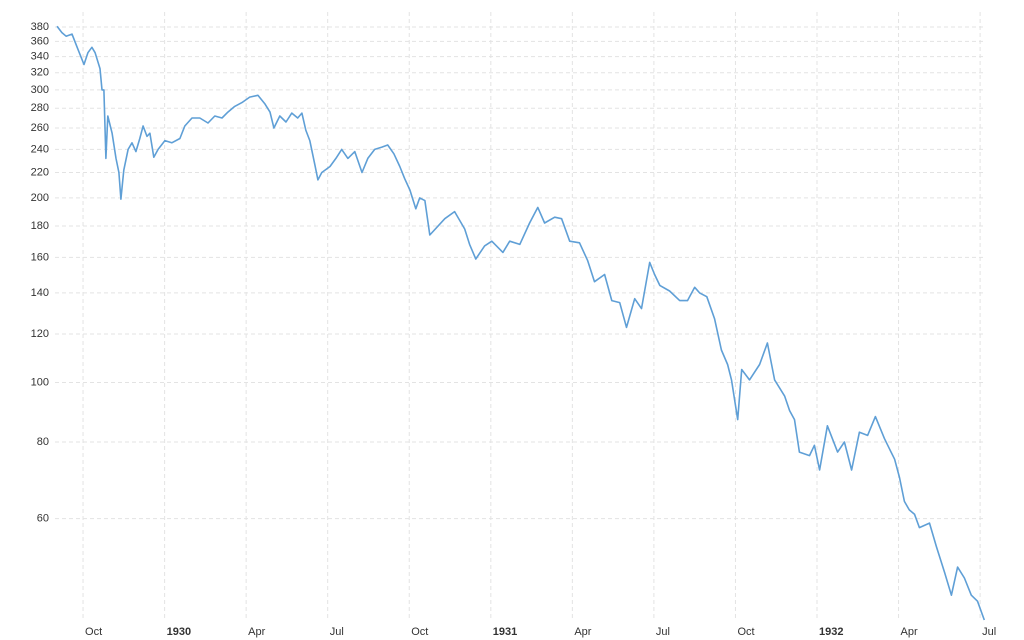  Describe the element at coordinates (40, 27) in the screenshot. I see `y-tick-label: 380` at that location.